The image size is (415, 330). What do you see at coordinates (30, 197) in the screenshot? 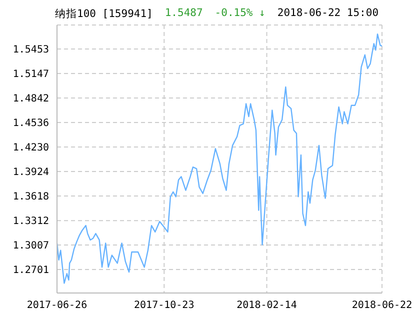
I see `y-tick-label: 1.3618` at bounding box center [30, 197].